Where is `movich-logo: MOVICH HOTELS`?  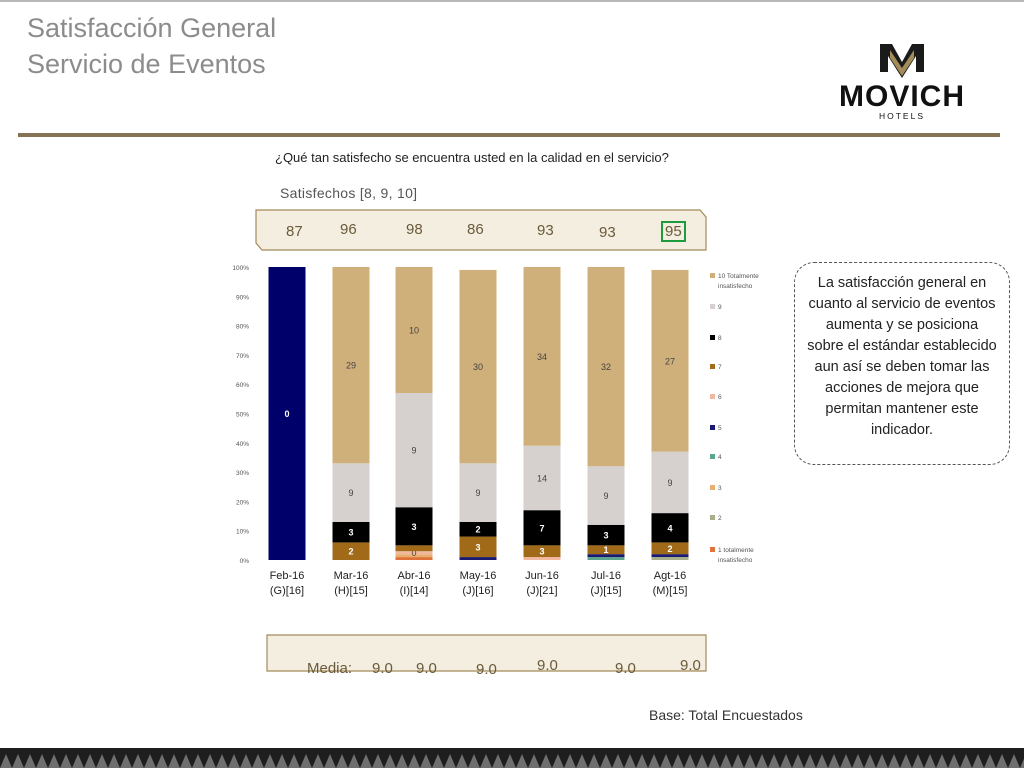
movich-logo: MOVICH HOTELS is located at coordinates (902, 82).